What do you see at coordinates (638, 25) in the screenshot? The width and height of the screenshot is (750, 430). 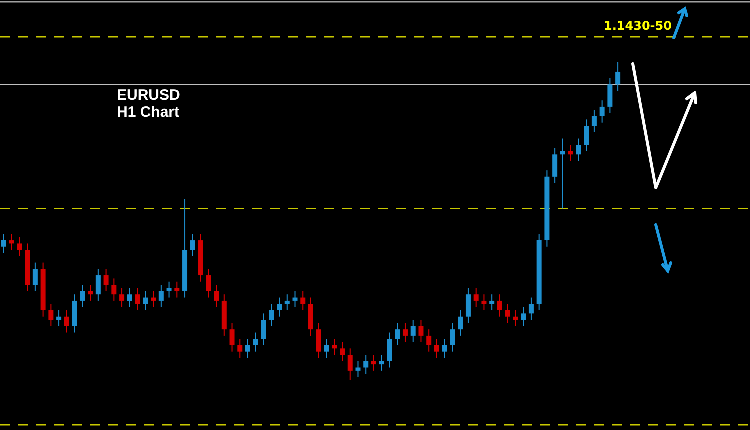 I see `text: 1.1430-50` at bounding box center [638, 25].